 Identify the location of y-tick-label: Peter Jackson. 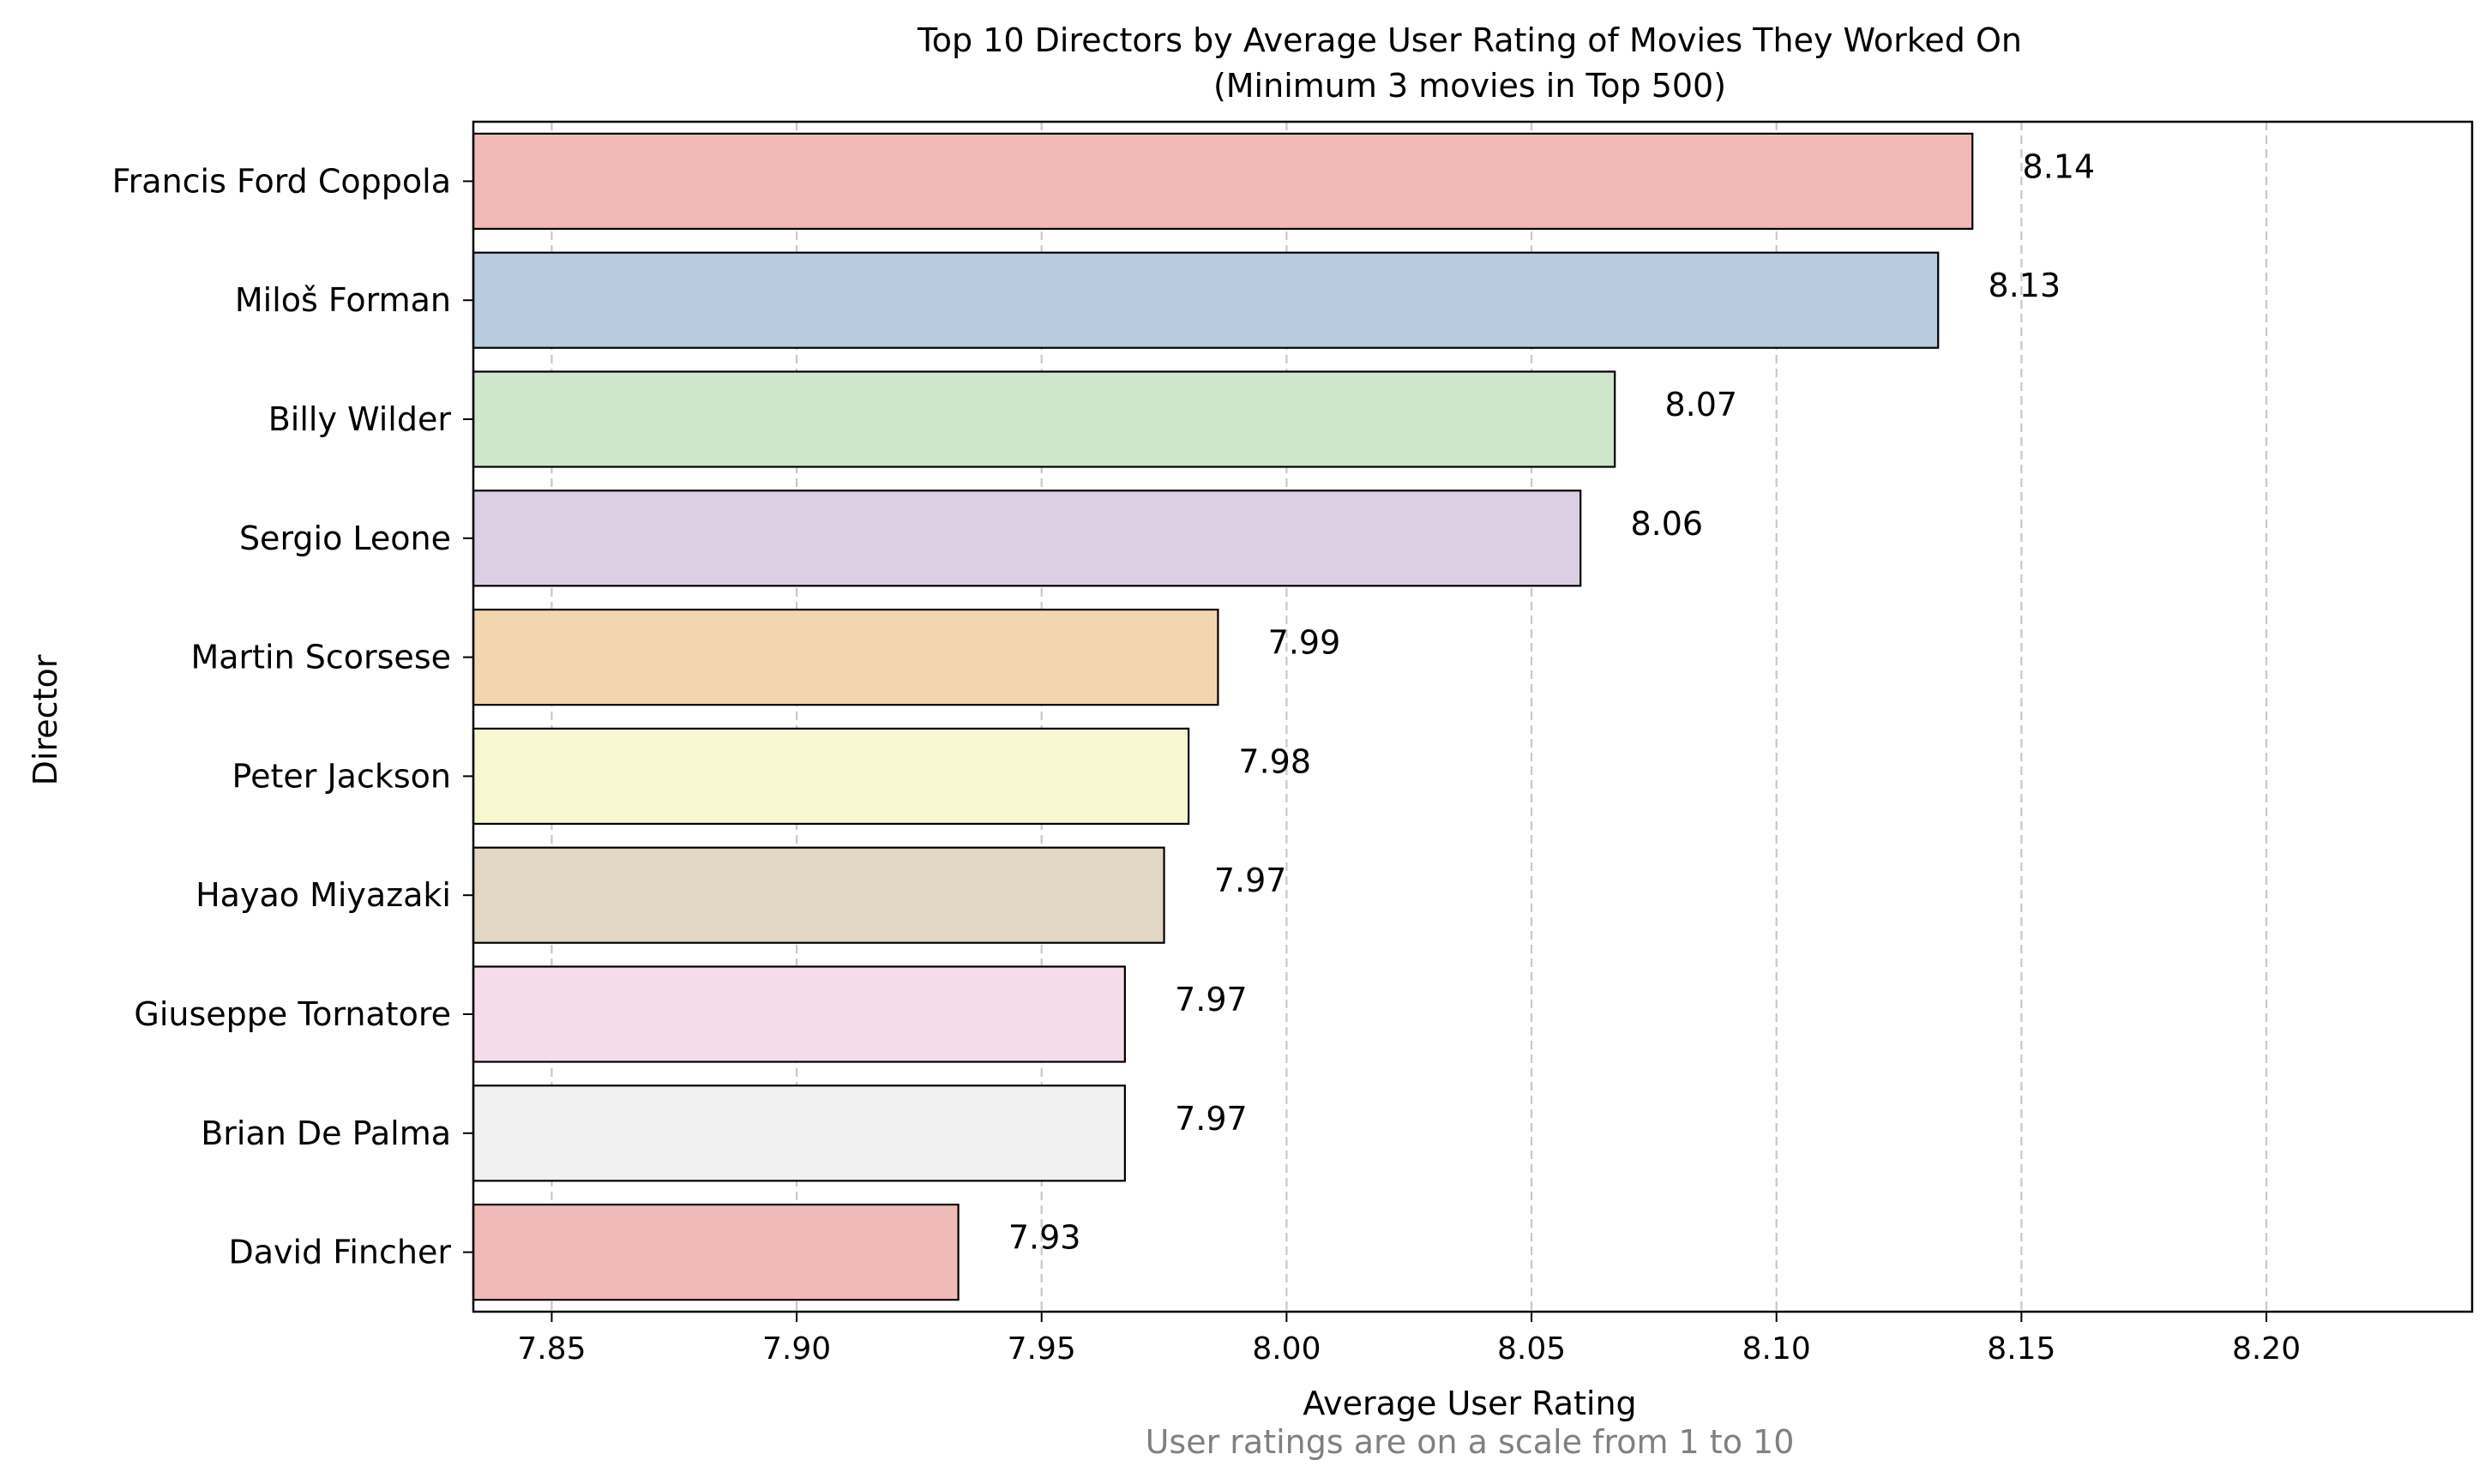
(341, 776).